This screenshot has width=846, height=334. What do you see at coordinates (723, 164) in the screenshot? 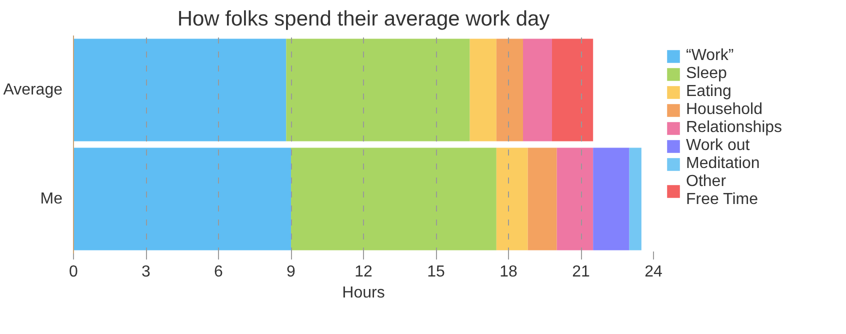
I see `legend-label: Meditation` at bounding box center [723, 164].